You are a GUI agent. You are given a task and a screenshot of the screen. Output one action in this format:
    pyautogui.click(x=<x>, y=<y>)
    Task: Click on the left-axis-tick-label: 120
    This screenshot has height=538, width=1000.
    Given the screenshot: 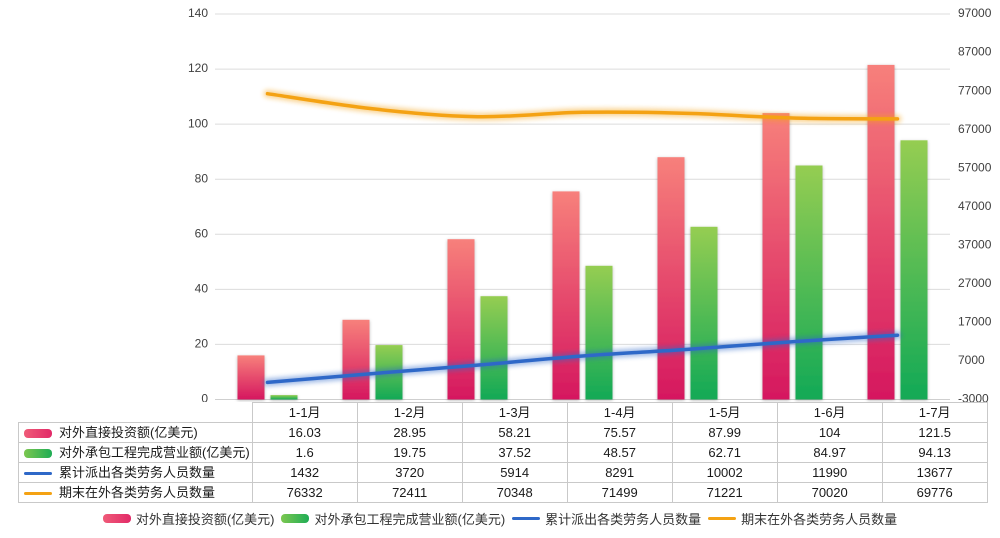 What is the action you would take?
    pyautogui.click(x=198, y=68)
    